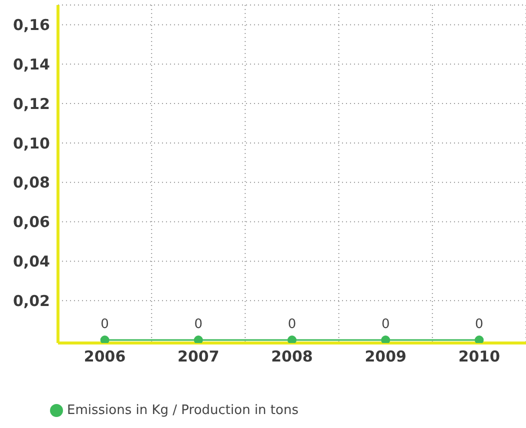 This screenshot has width=526, height=428. What do you see at coordinates (31, 222) in the screenshot?
I see `y-tick-label: 0,06` at bounding box center [31, 222].